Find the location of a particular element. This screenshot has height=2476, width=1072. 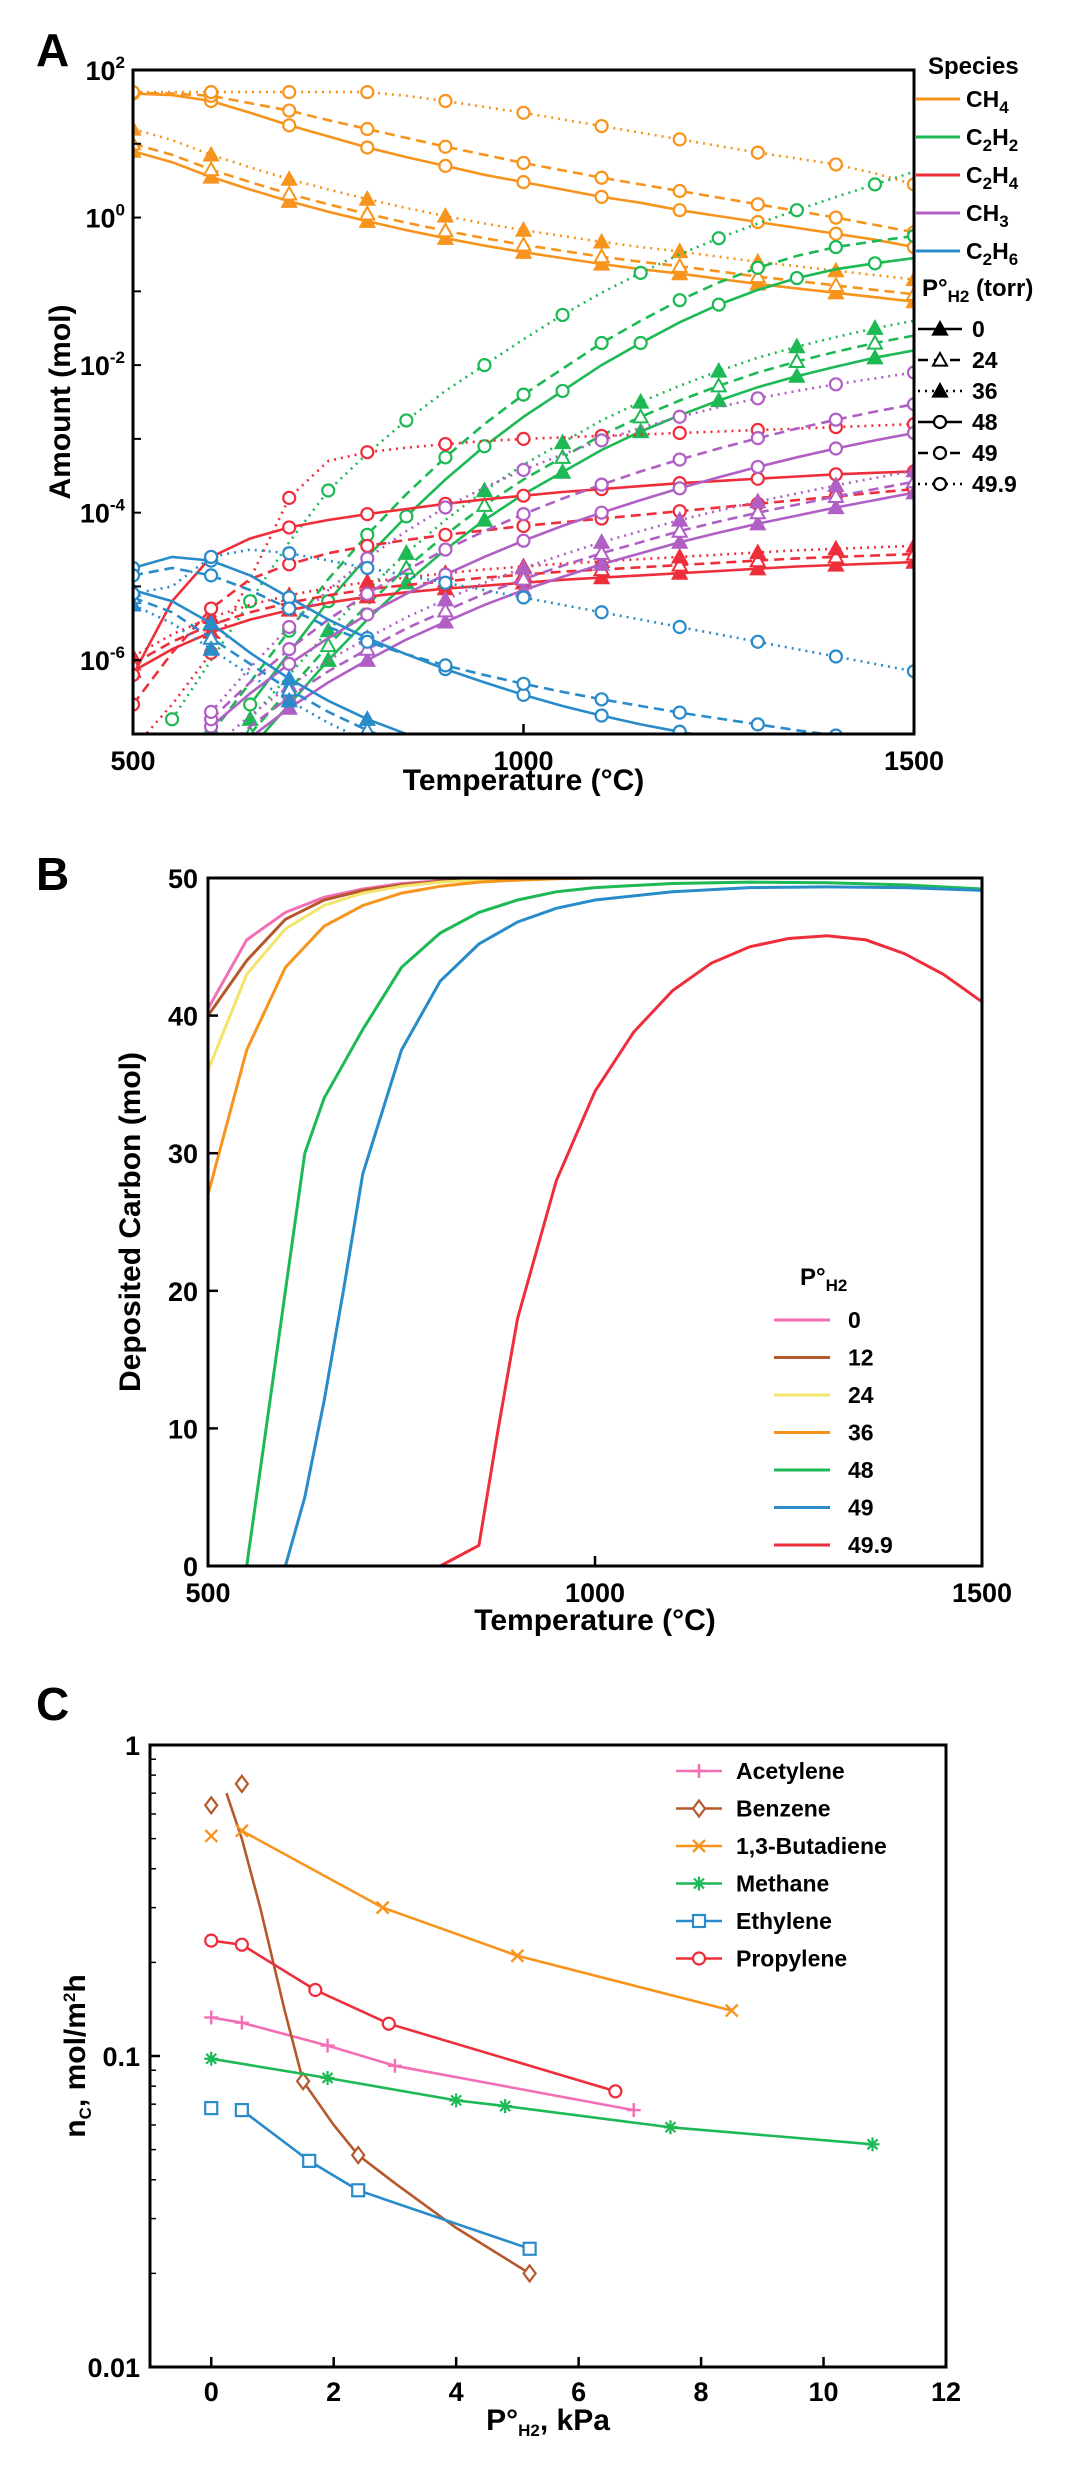

y-tick-label: 0.01 is located at coordinates (113, 2368).